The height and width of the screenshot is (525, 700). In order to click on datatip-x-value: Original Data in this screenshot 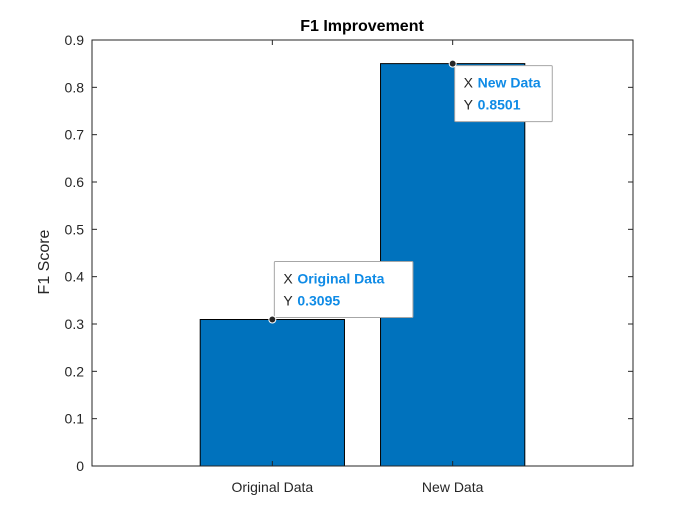, I will do `click(340, 279)`.